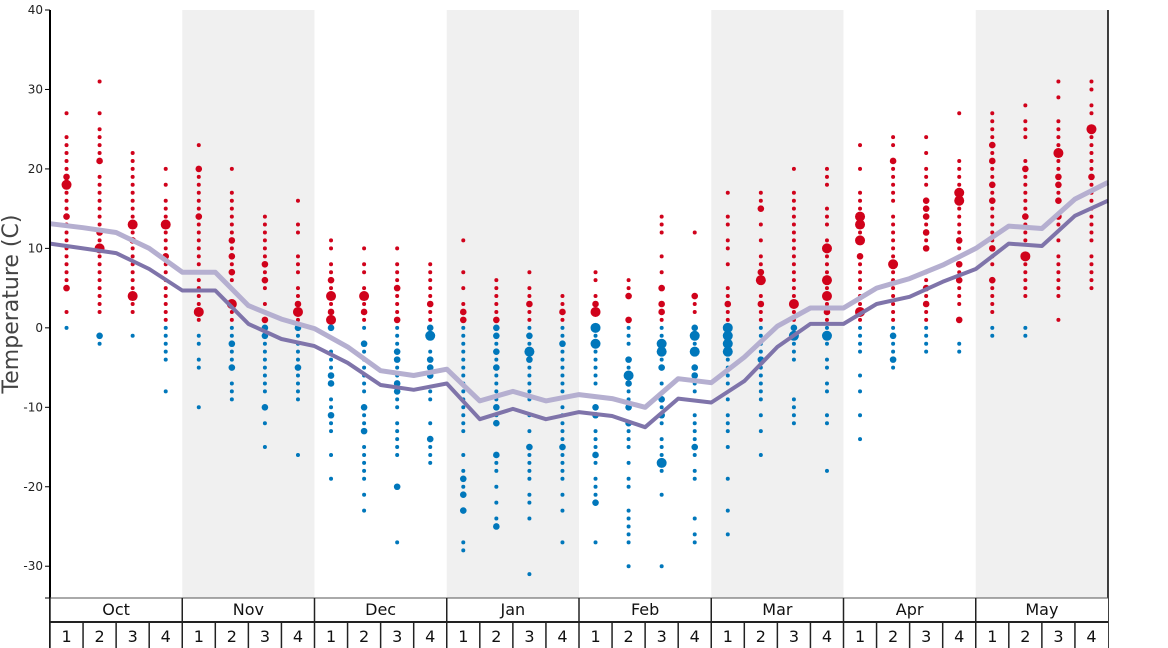 Image resolution: width=1168 pixels, height=648 pixels. I want to click on week-label: 2, so click(761, 636).